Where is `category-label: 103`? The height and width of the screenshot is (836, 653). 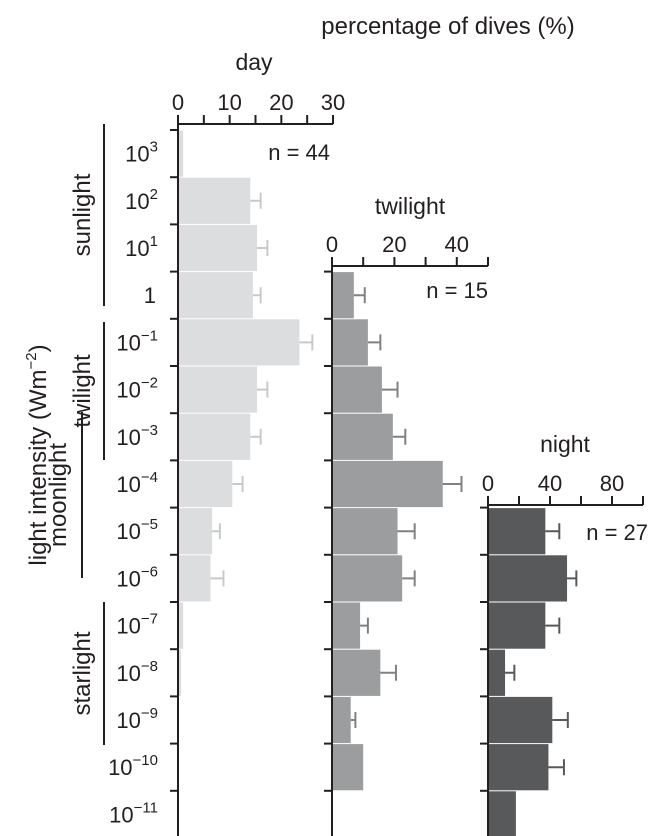 category-label: 103 is located at coordinates (141, 153).